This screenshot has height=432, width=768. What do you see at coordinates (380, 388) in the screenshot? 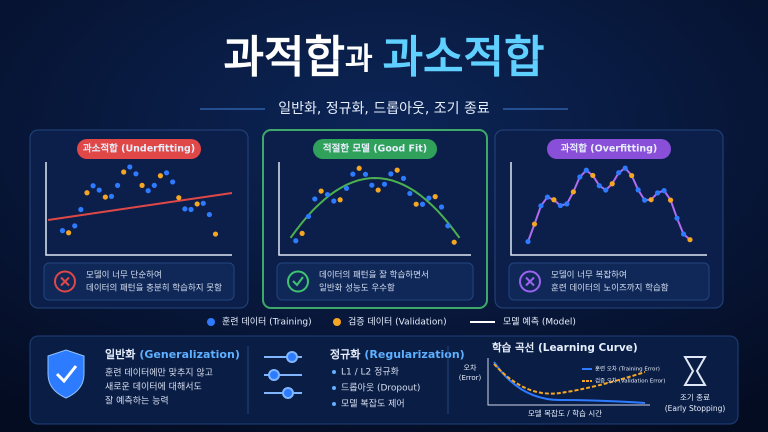
I see `reg-item: 드롭아웃 (Dropout)` at bounding box center [380, 388].